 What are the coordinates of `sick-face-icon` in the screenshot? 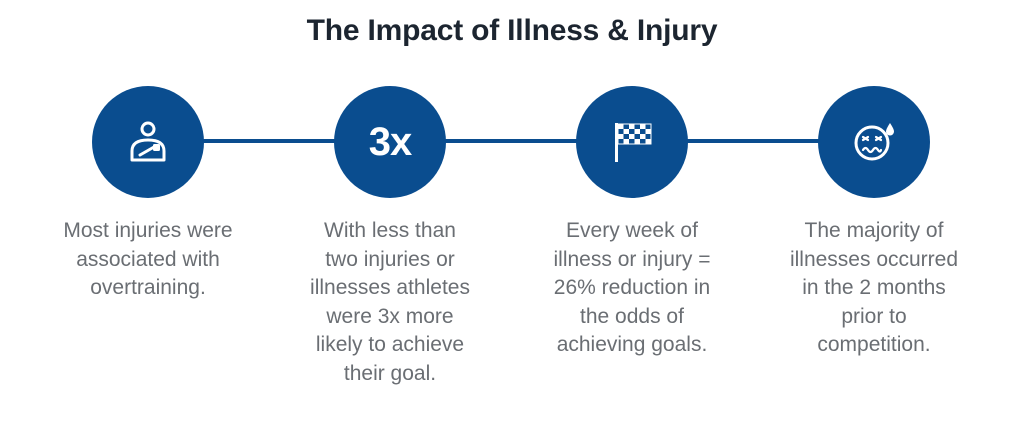 It's located at (874, 142).